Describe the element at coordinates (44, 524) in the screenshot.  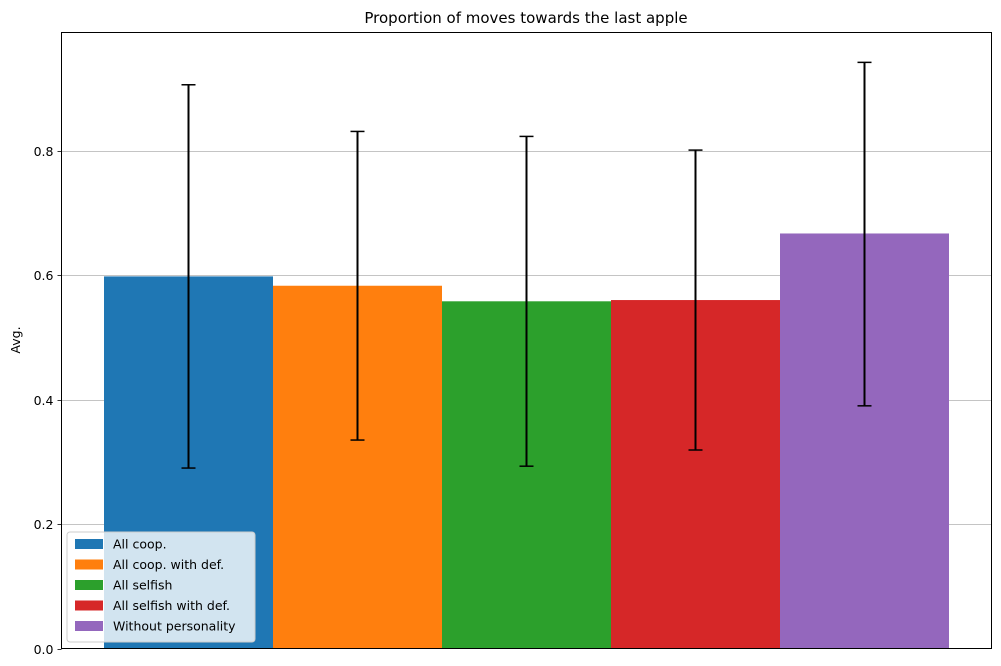
I see `y-tick-label: 0.2` at that location.